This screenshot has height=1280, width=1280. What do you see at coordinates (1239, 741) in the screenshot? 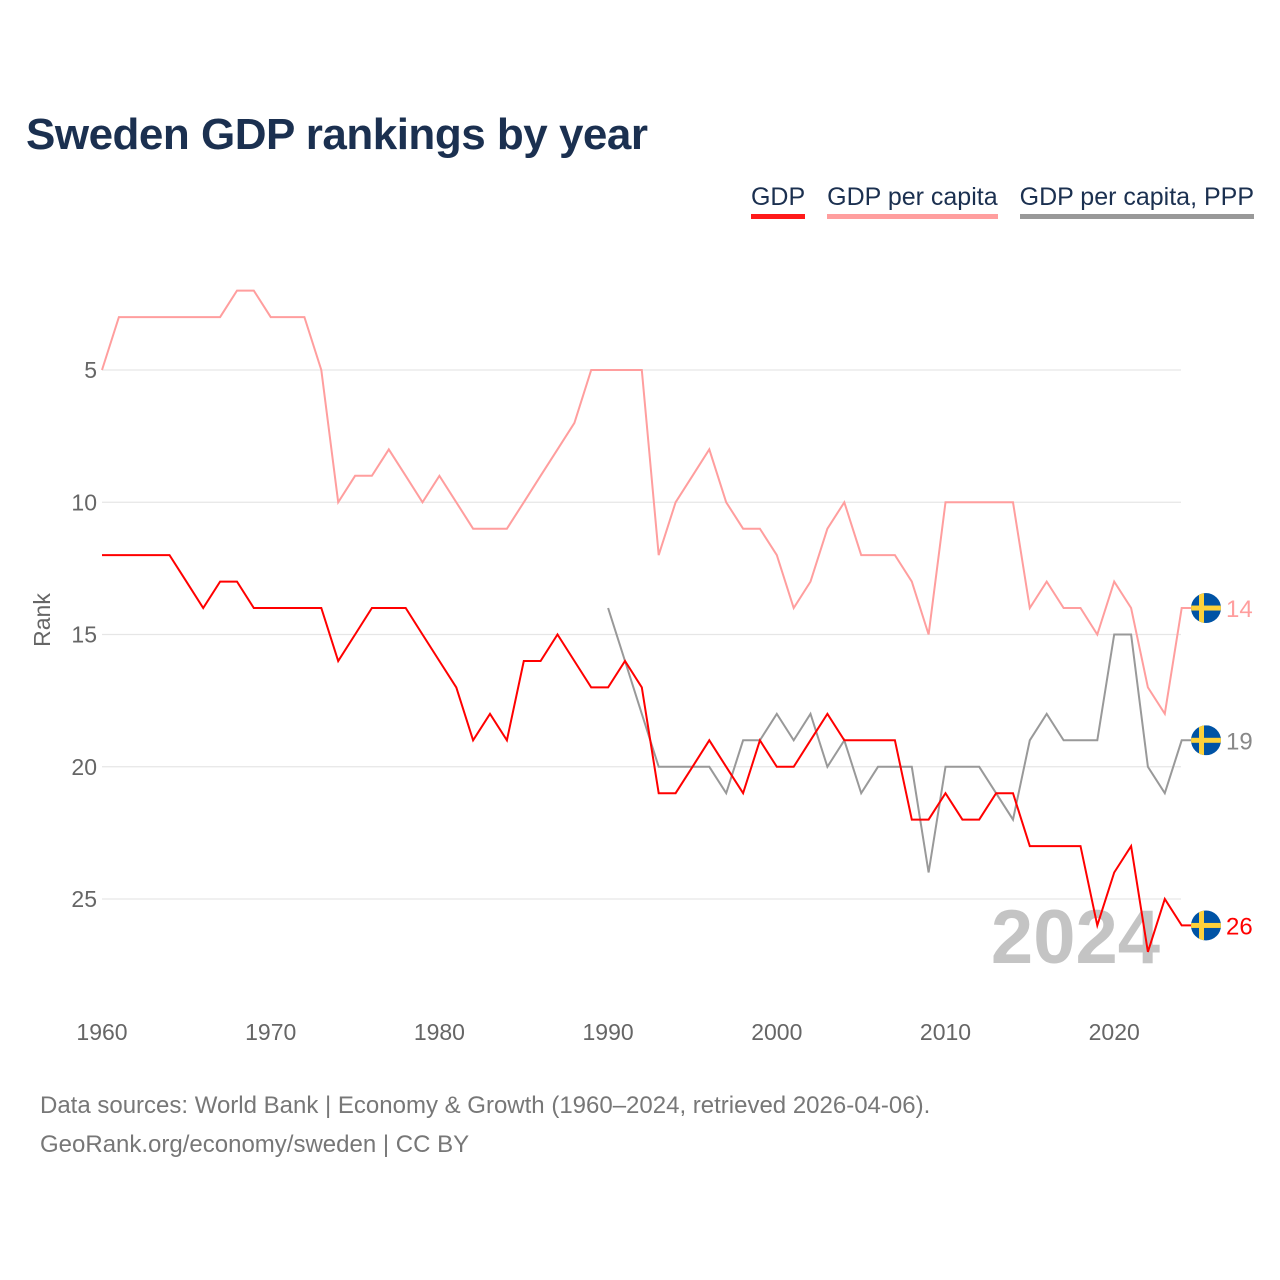
I see `end-value-label: 19` at bounding box center [1239, 741].